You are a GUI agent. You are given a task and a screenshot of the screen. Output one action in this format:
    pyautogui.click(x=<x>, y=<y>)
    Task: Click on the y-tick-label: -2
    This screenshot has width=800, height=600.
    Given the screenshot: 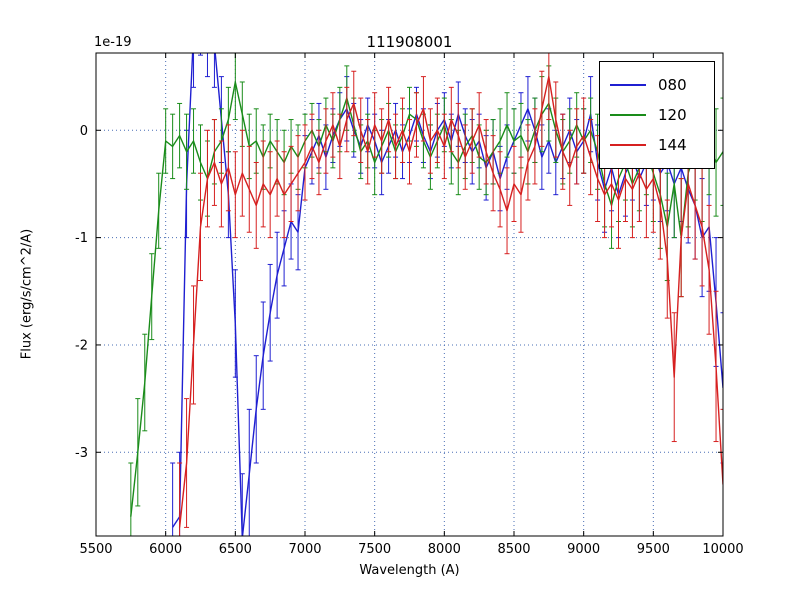 What is the action you would take?
    pyautogui.click(x=81, y=345)
    